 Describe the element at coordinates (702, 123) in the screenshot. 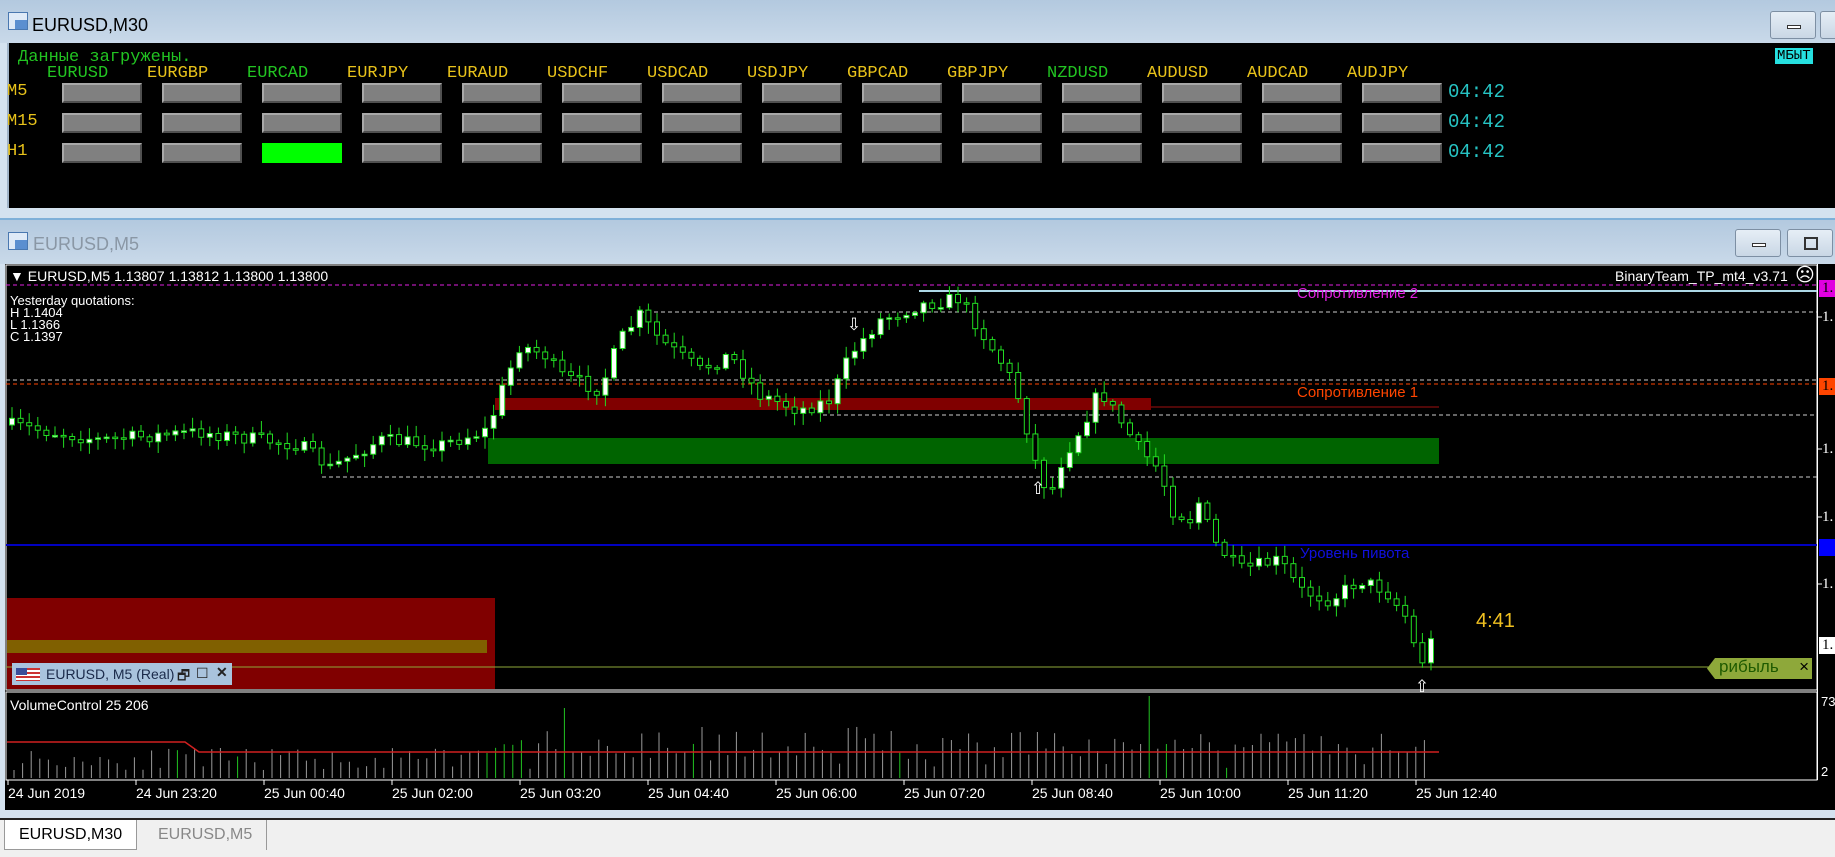

I see `signal-cell-usdcad-m15` at that location.